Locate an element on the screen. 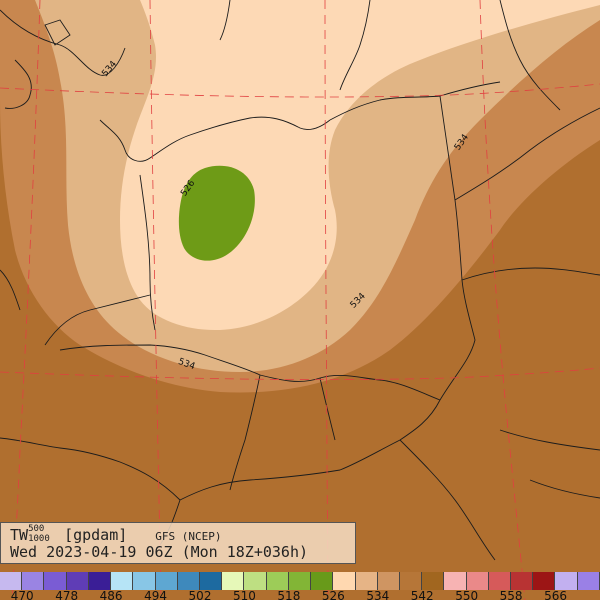  colorbar-label: 486 is located at coordinates (111, 595).